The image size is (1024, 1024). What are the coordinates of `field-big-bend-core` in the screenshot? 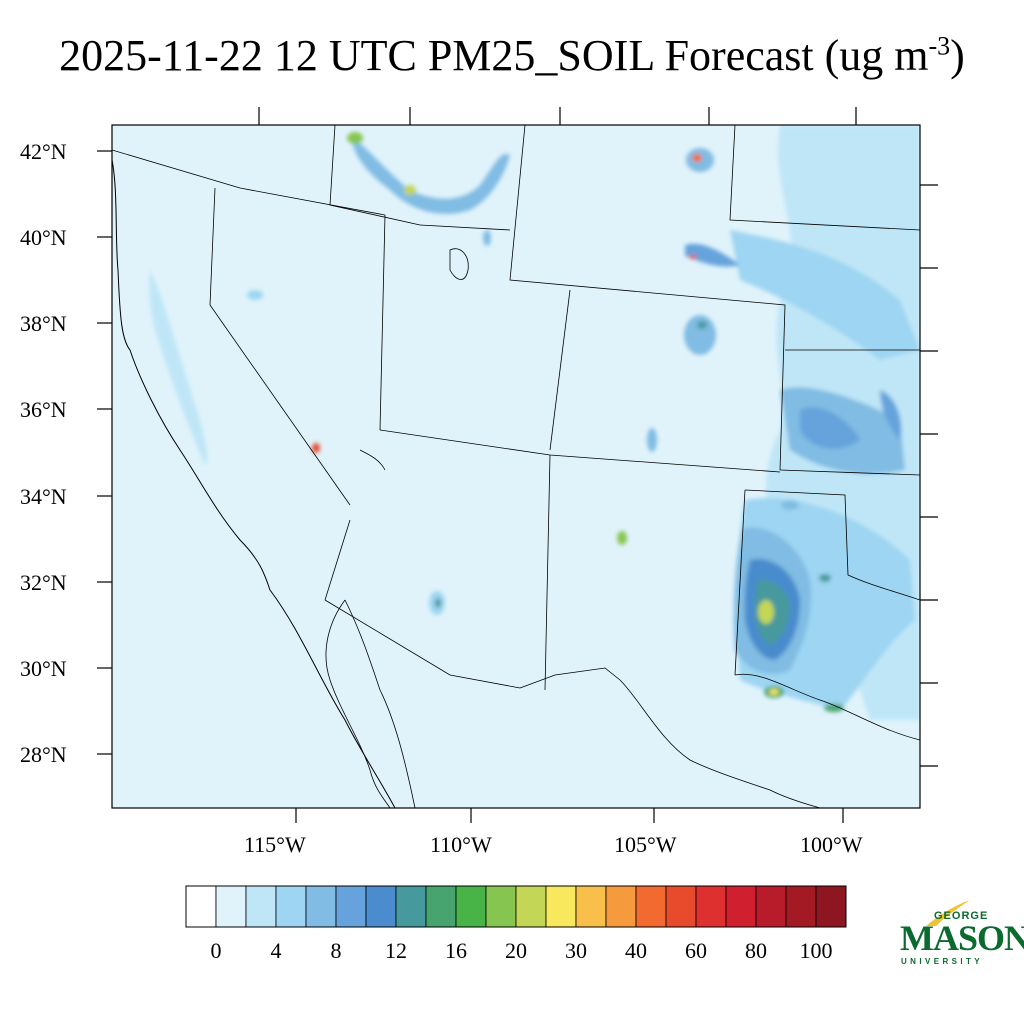 It's located at (774, 692).